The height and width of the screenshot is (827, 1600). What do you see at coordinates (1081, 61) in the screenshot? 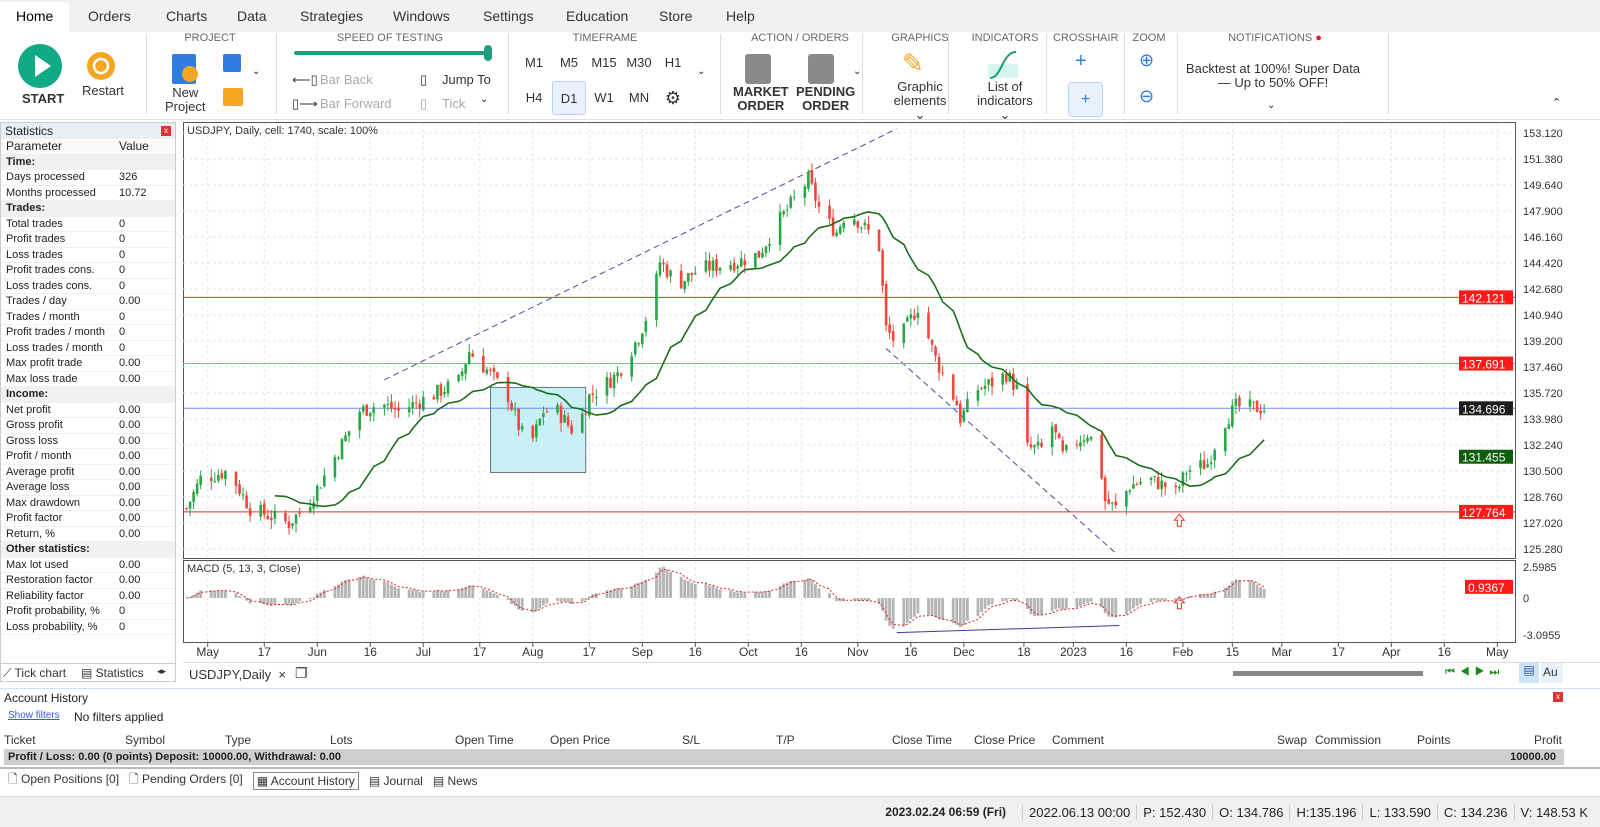
I see `crosshair-icon: +` at bounding box center [1081, 61].